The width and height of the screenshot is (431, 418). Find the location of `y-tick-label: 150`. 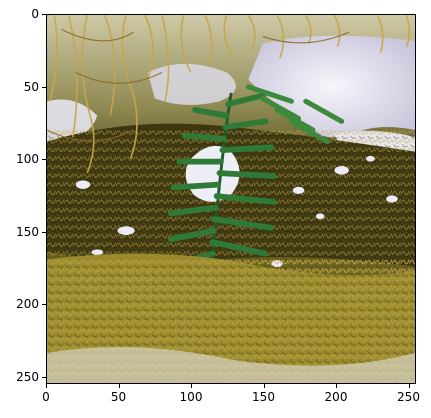

y-tick-label: 150 is located at coordinates (27, 231).